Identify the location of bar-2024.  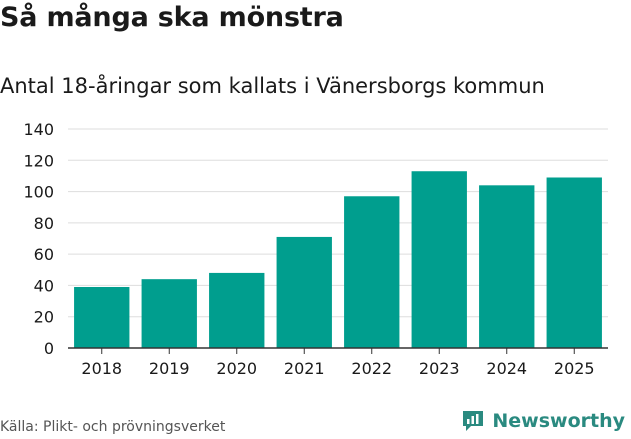
(507, 266).